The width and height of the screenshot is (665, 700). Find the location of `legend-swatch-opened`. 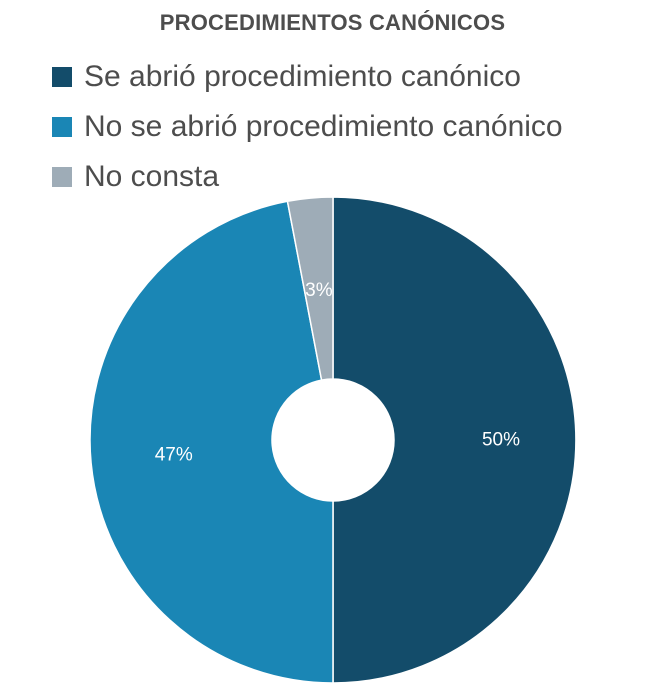

legend-swatch-opened is located at coordinates (62, 77).